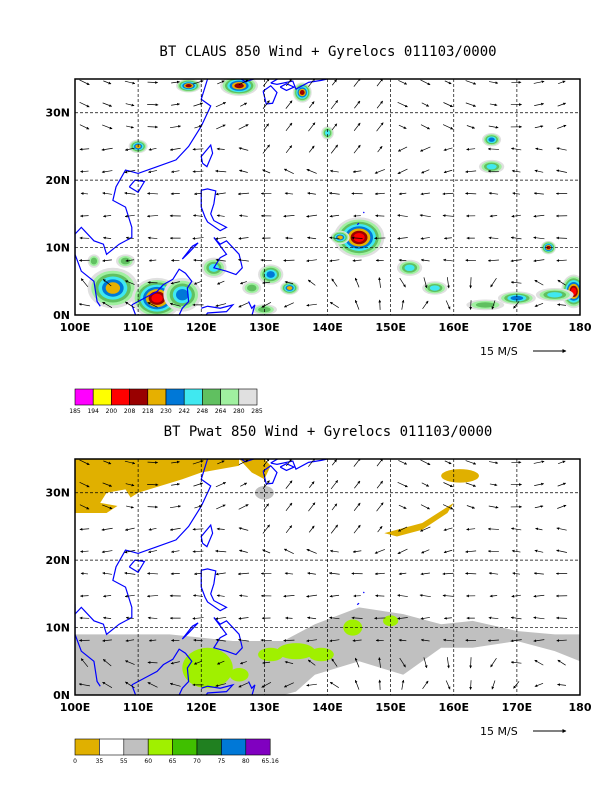 The image size is (612, 792). I want to click on colorbar-label: 194, so click(93, 411).